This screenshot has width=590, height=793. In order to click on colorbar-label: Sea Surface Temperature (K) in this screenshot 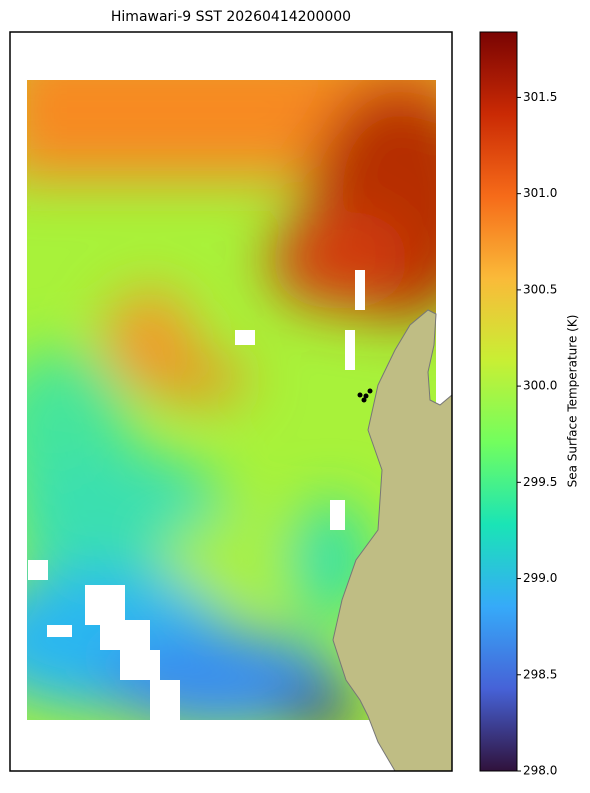, I will do `click(573, 401)`.